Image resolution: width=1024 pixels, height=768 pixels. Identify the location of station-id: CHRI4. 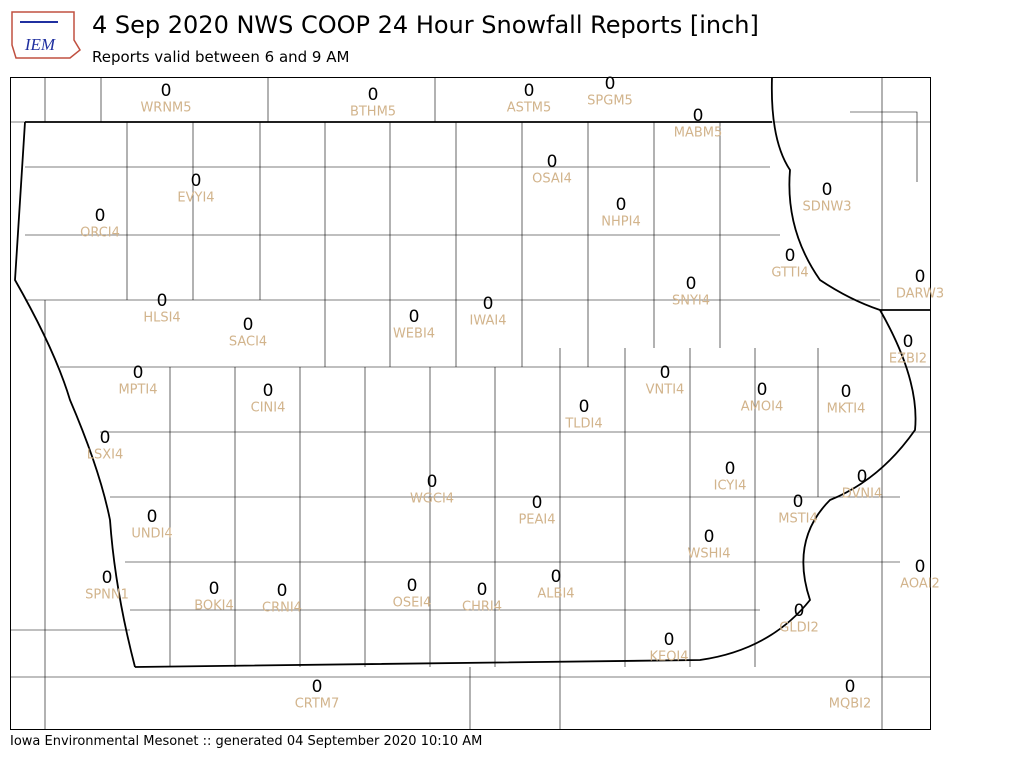
(482, 607).